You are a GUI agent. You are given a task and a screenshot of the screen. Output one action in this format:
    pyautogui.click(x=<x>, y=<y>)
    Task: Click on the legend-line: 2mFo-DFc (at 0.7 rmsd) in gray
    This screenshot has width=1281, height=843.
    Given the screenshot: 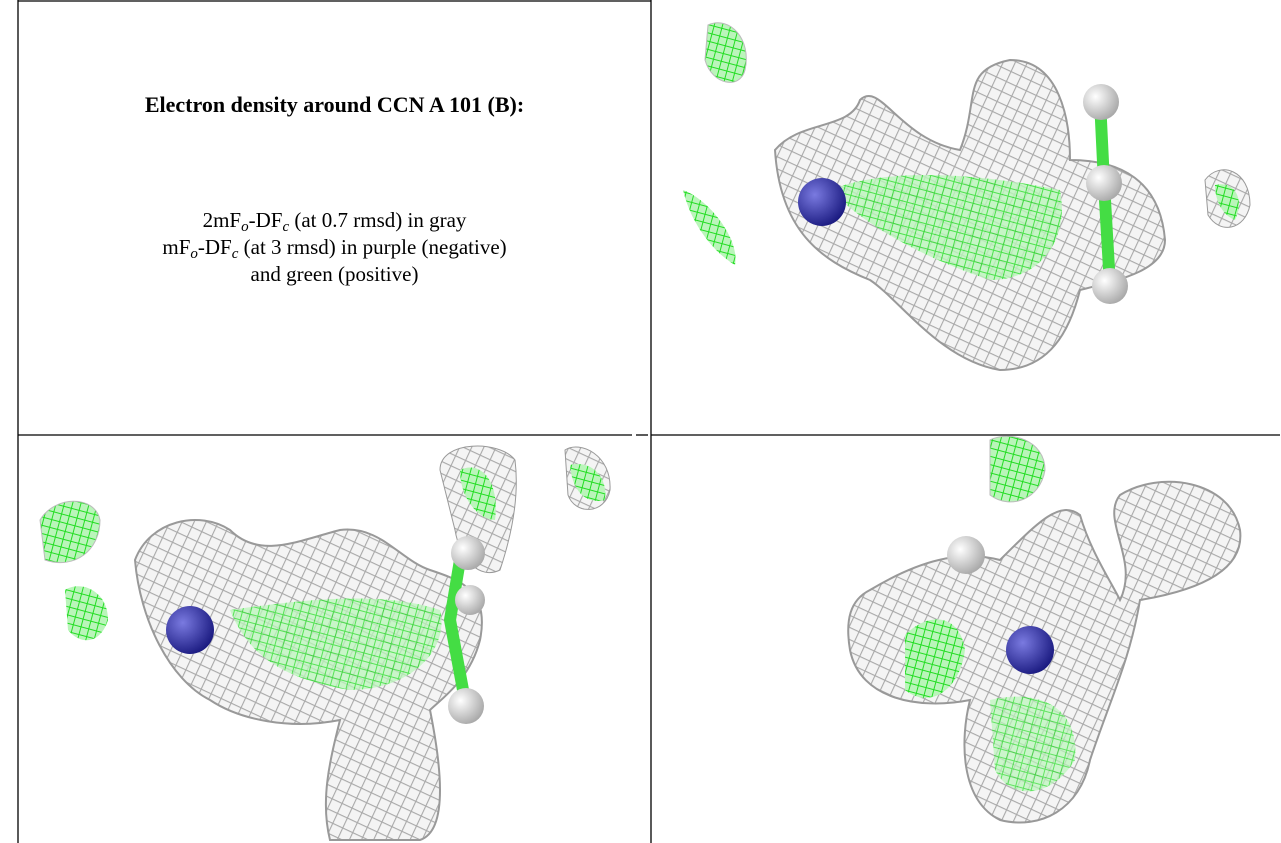 What is the action you would take?
    pyautogui.click(x=334, y=221)
    